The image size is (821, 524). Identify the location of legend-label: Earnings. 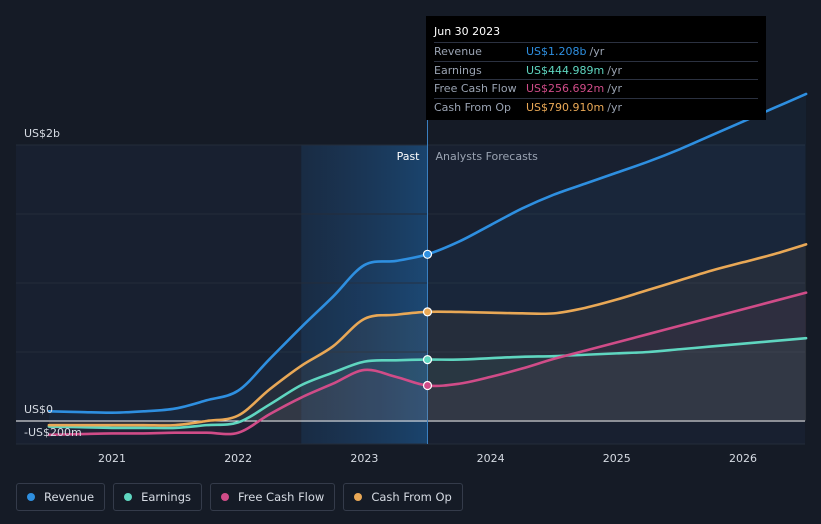
(166, 497).